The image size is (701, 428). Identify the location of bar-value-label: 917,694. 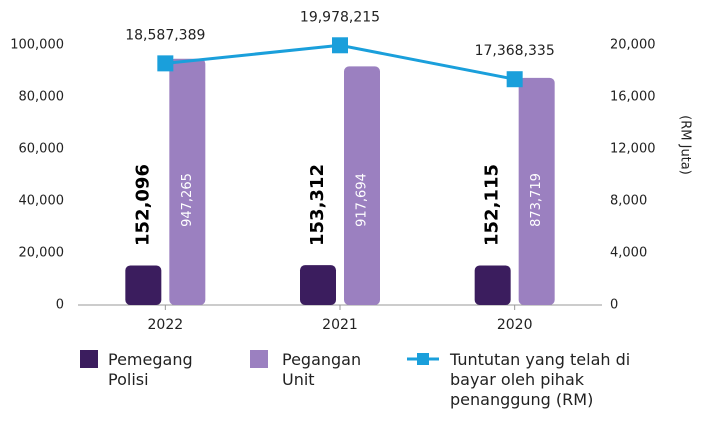
(362, 200).